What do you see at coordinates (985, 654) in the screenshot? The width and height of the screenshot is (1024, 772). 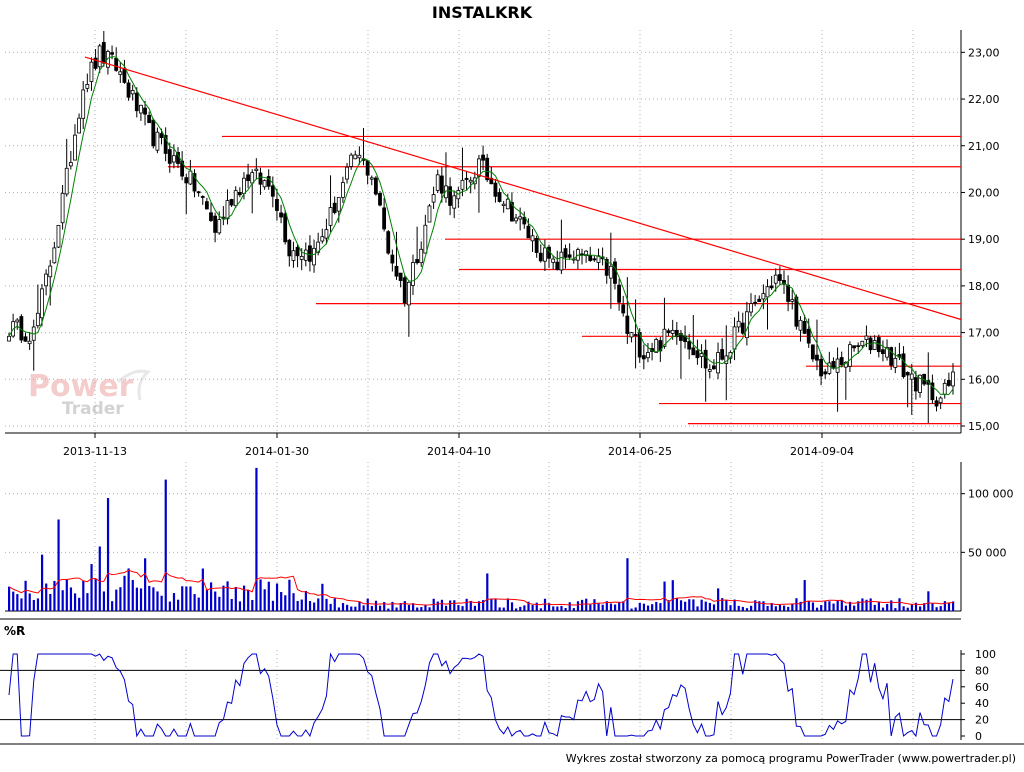 I see `wr-y-tick-label: 100` at bounding box center [985, 654].